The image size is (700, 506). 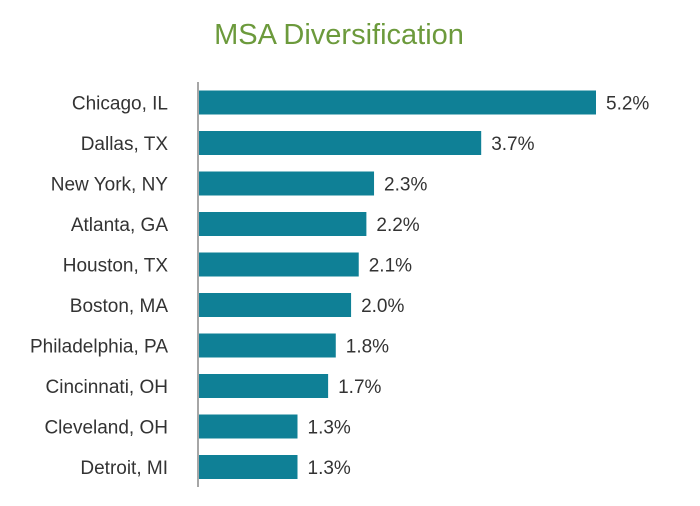 I want to click on category-label: Cincinnati, OH, so click(x=107, y=387).